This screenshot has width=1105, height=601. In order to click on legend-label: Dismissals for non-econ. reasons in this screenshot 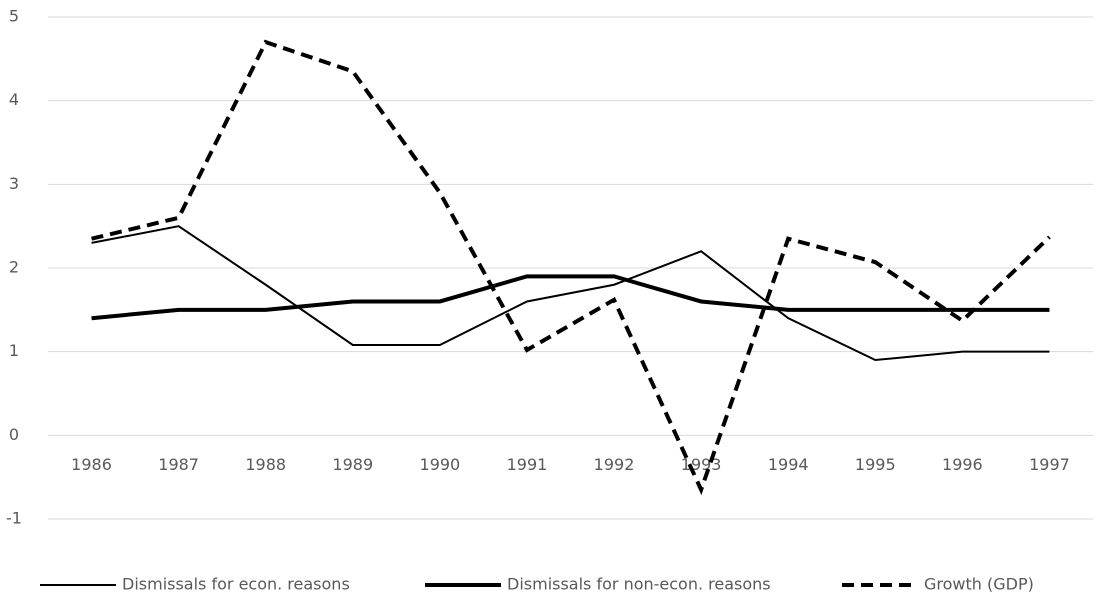, I will do `click(639, 584)`.